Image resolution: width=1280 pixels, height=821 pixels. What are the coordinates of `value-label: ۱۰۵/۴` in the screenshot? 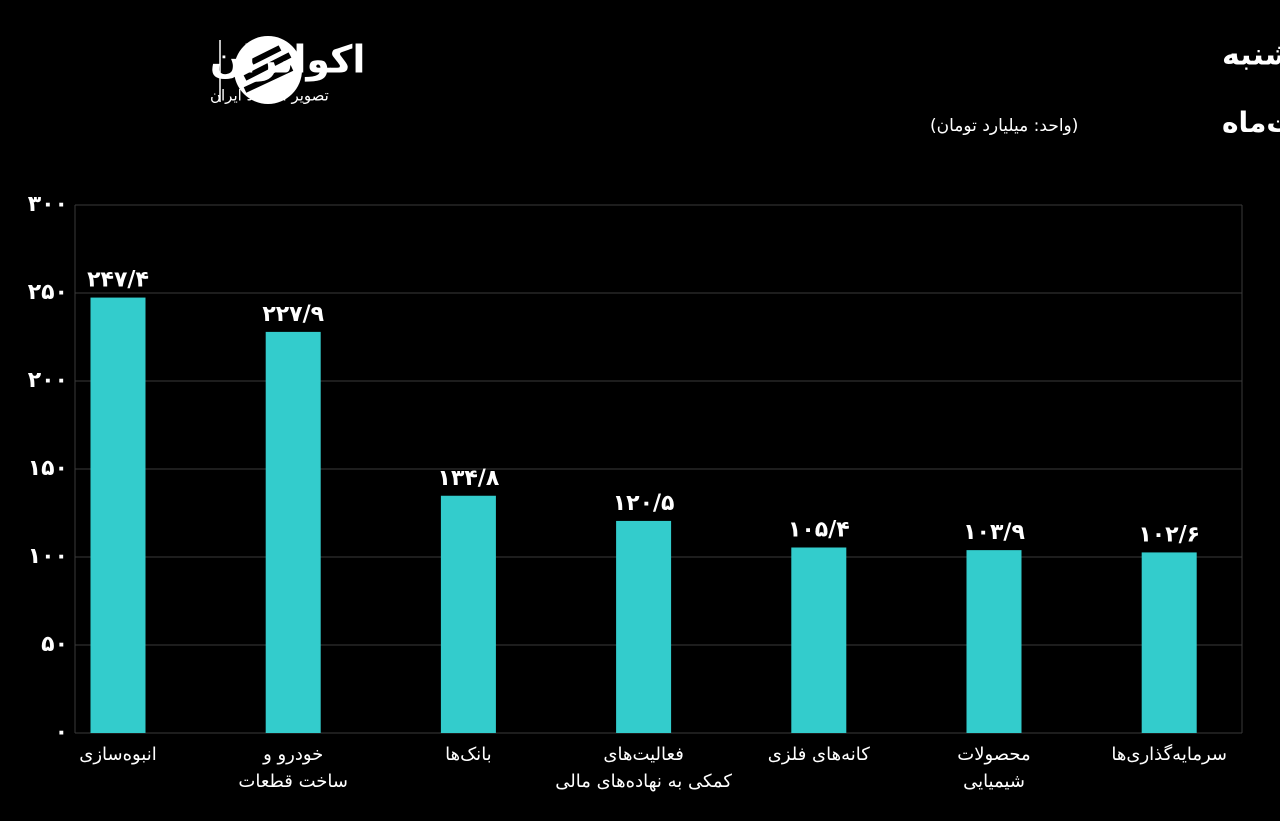 It's located at (819, 529).